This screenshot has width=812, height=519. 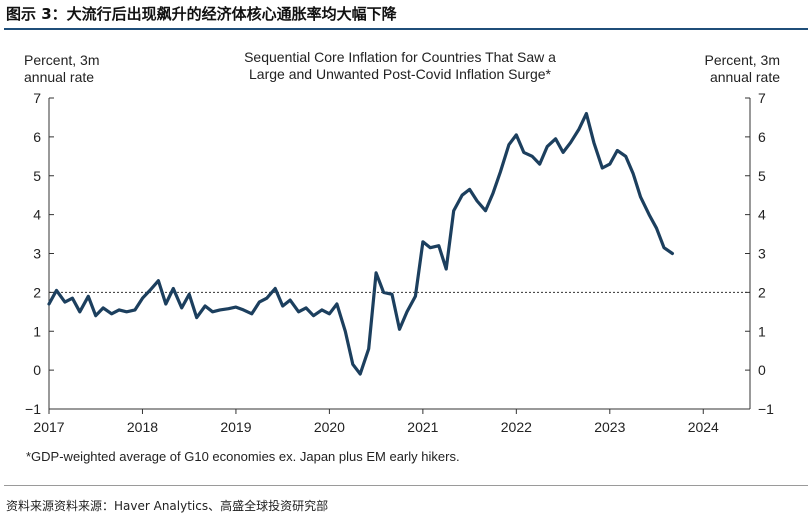 I want to click on left-y-axis: −1 0 1 2 3 4 5 6 7, so click(x=39, y=253).